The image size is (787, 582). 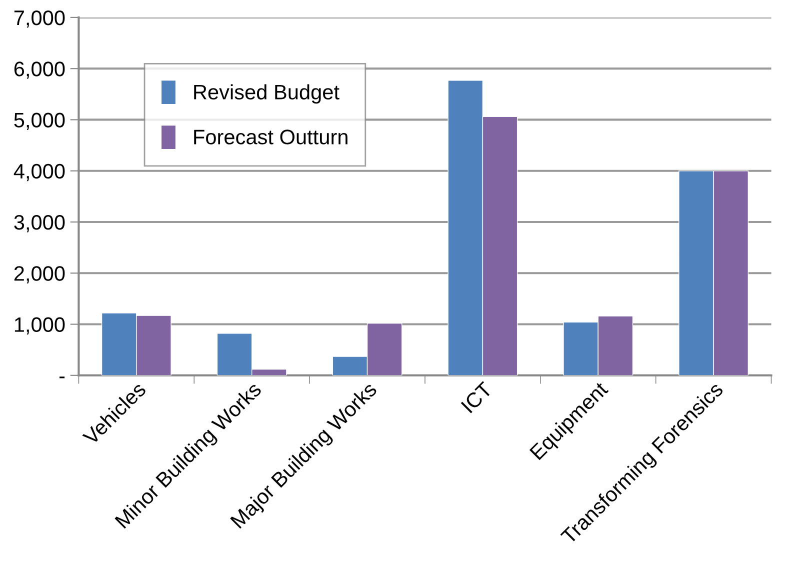 I want to click on y-tick-label: 6,000, so click(x=39, y=70).